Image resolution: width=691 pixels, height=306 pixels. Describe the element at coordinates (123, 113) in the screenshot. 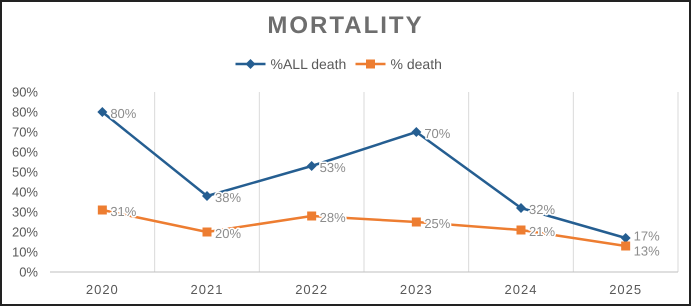

I see `data-label: 80%` at that location.